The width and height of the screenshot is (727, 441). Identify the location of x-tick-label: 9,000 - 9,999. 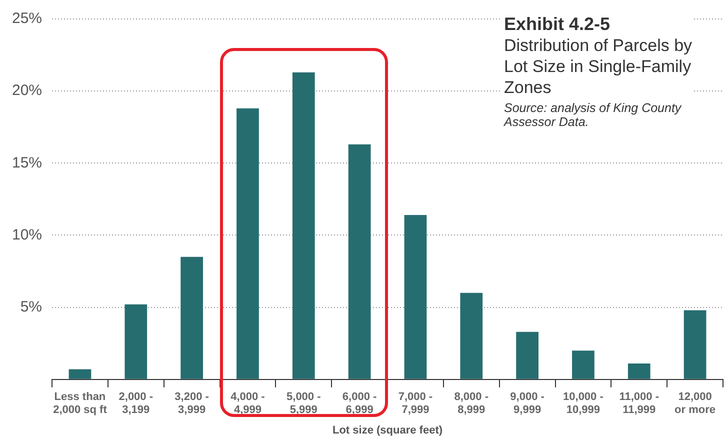
(527, 403).